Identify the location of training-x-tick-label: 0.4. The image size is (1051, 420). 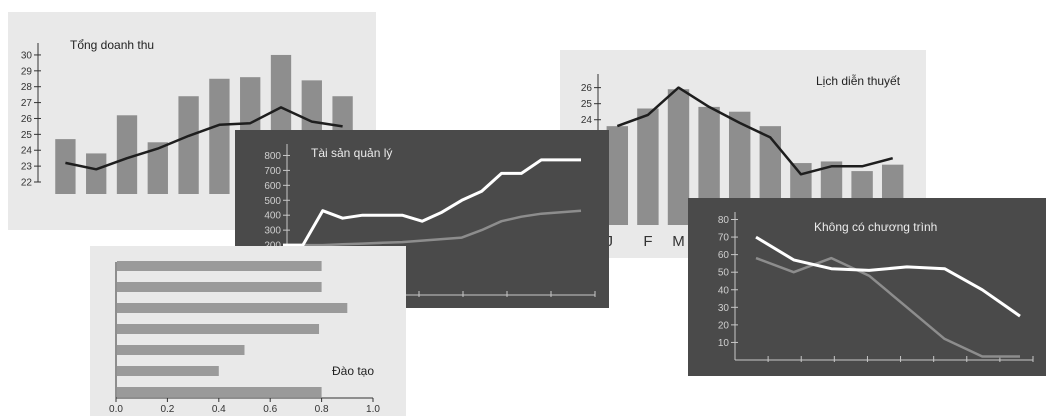
(219, 409).